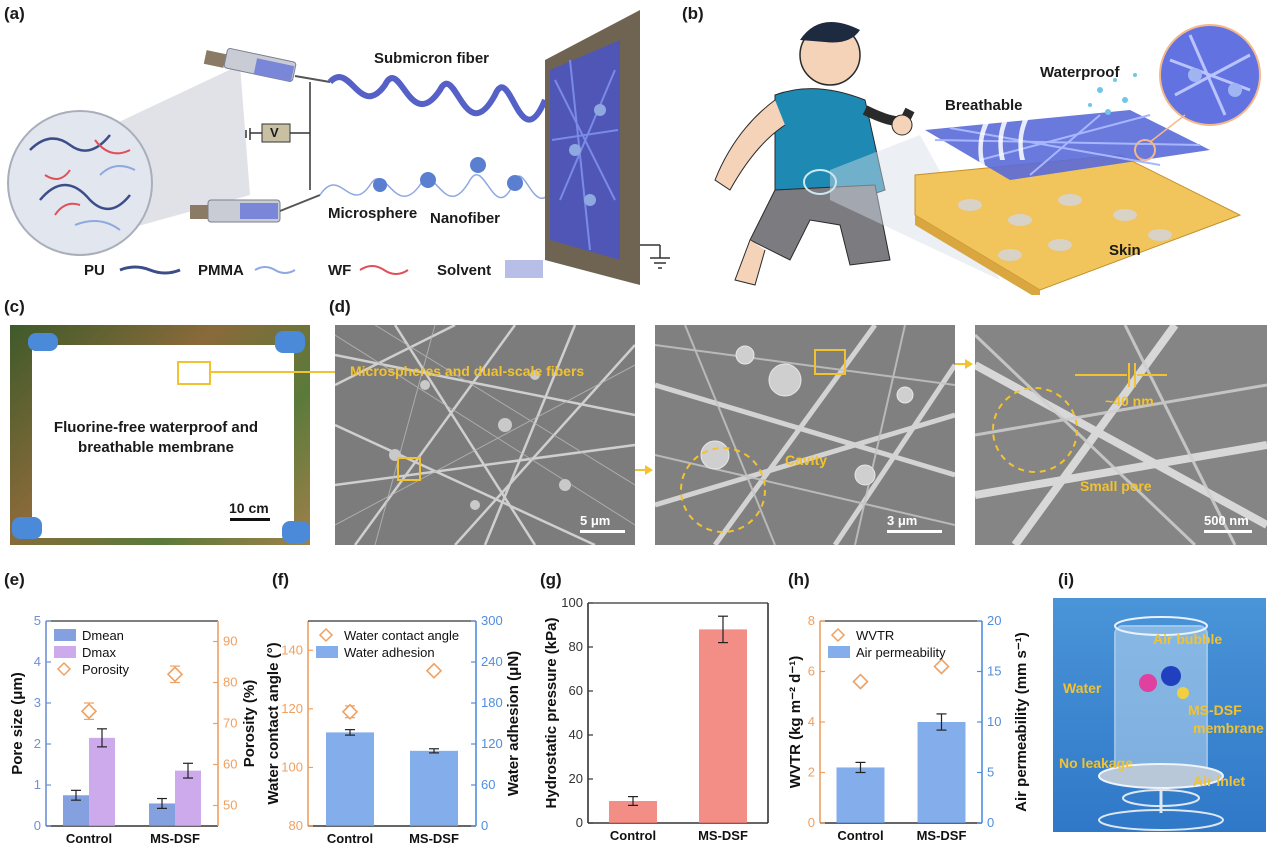 This screenshot has width=1267, height=843. What do you see at coordinates (576, 778) in the screenshot?
I see `y-tick-label: 20` at bounding box center [576, 778].